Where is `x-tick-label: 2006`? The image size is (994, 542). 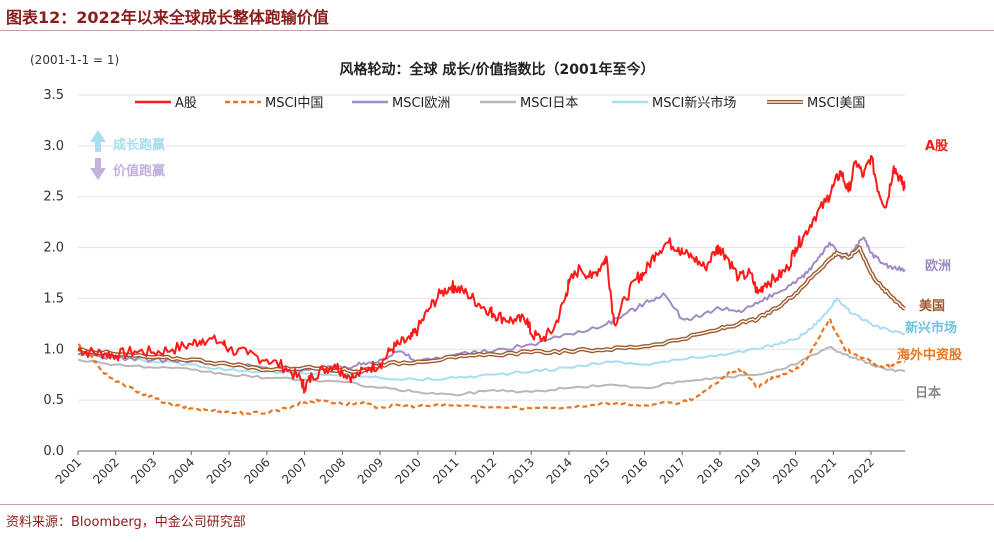
x-tick-label: 2006 is located at coordinates (256, 470).